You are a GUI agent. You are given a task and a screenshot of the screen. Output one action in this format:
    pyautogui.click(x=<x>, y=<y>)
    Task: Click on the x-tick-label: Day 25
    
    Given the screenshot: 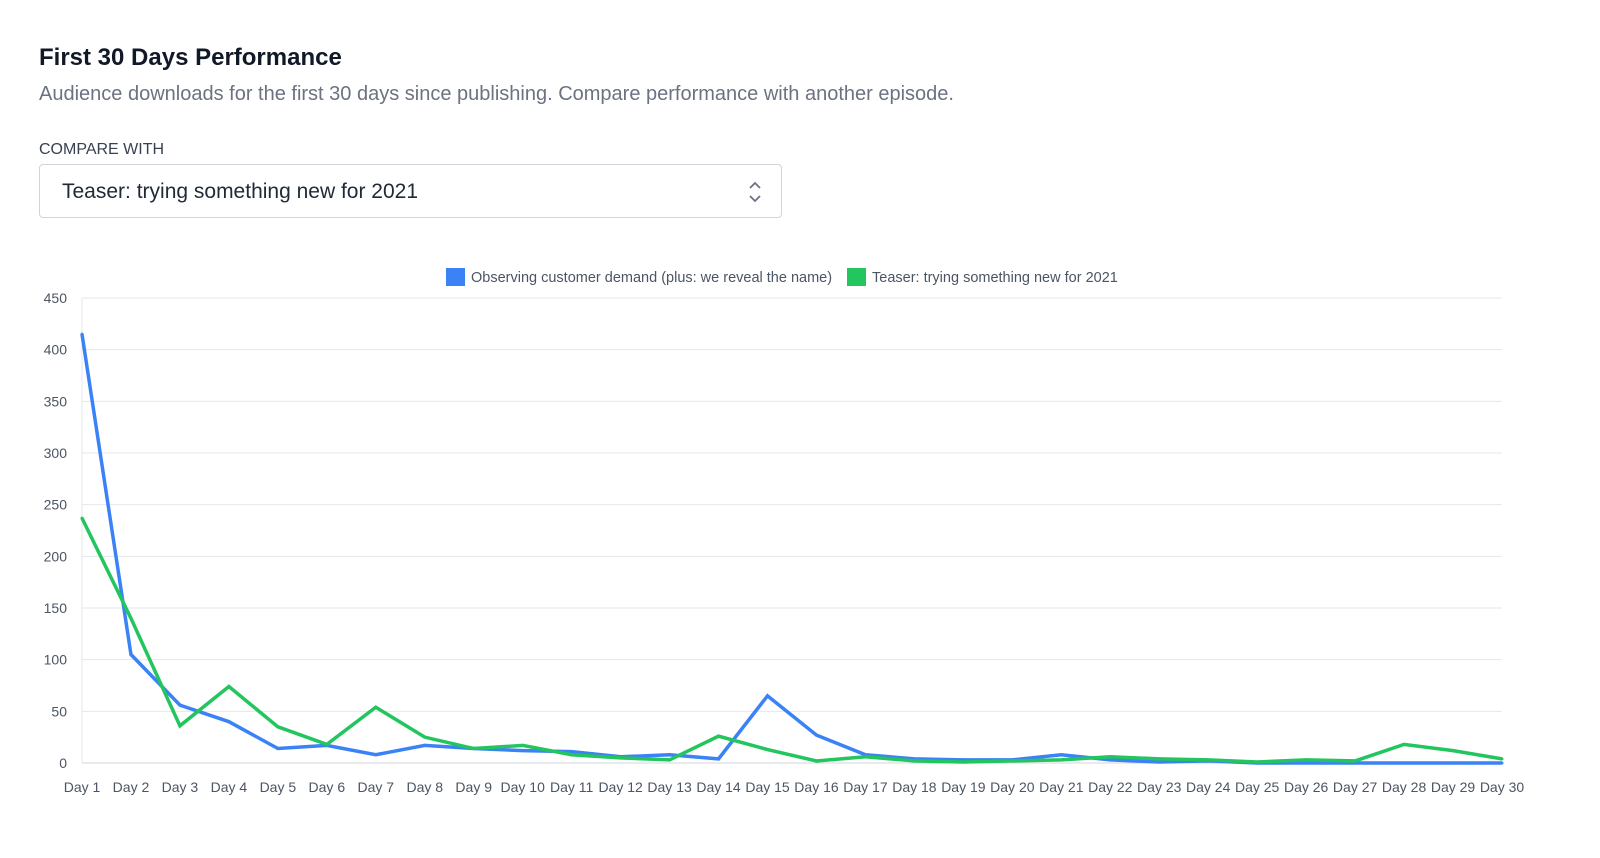 What is the action you would take?
    pyautogui.click(x=1257, y=787)
    